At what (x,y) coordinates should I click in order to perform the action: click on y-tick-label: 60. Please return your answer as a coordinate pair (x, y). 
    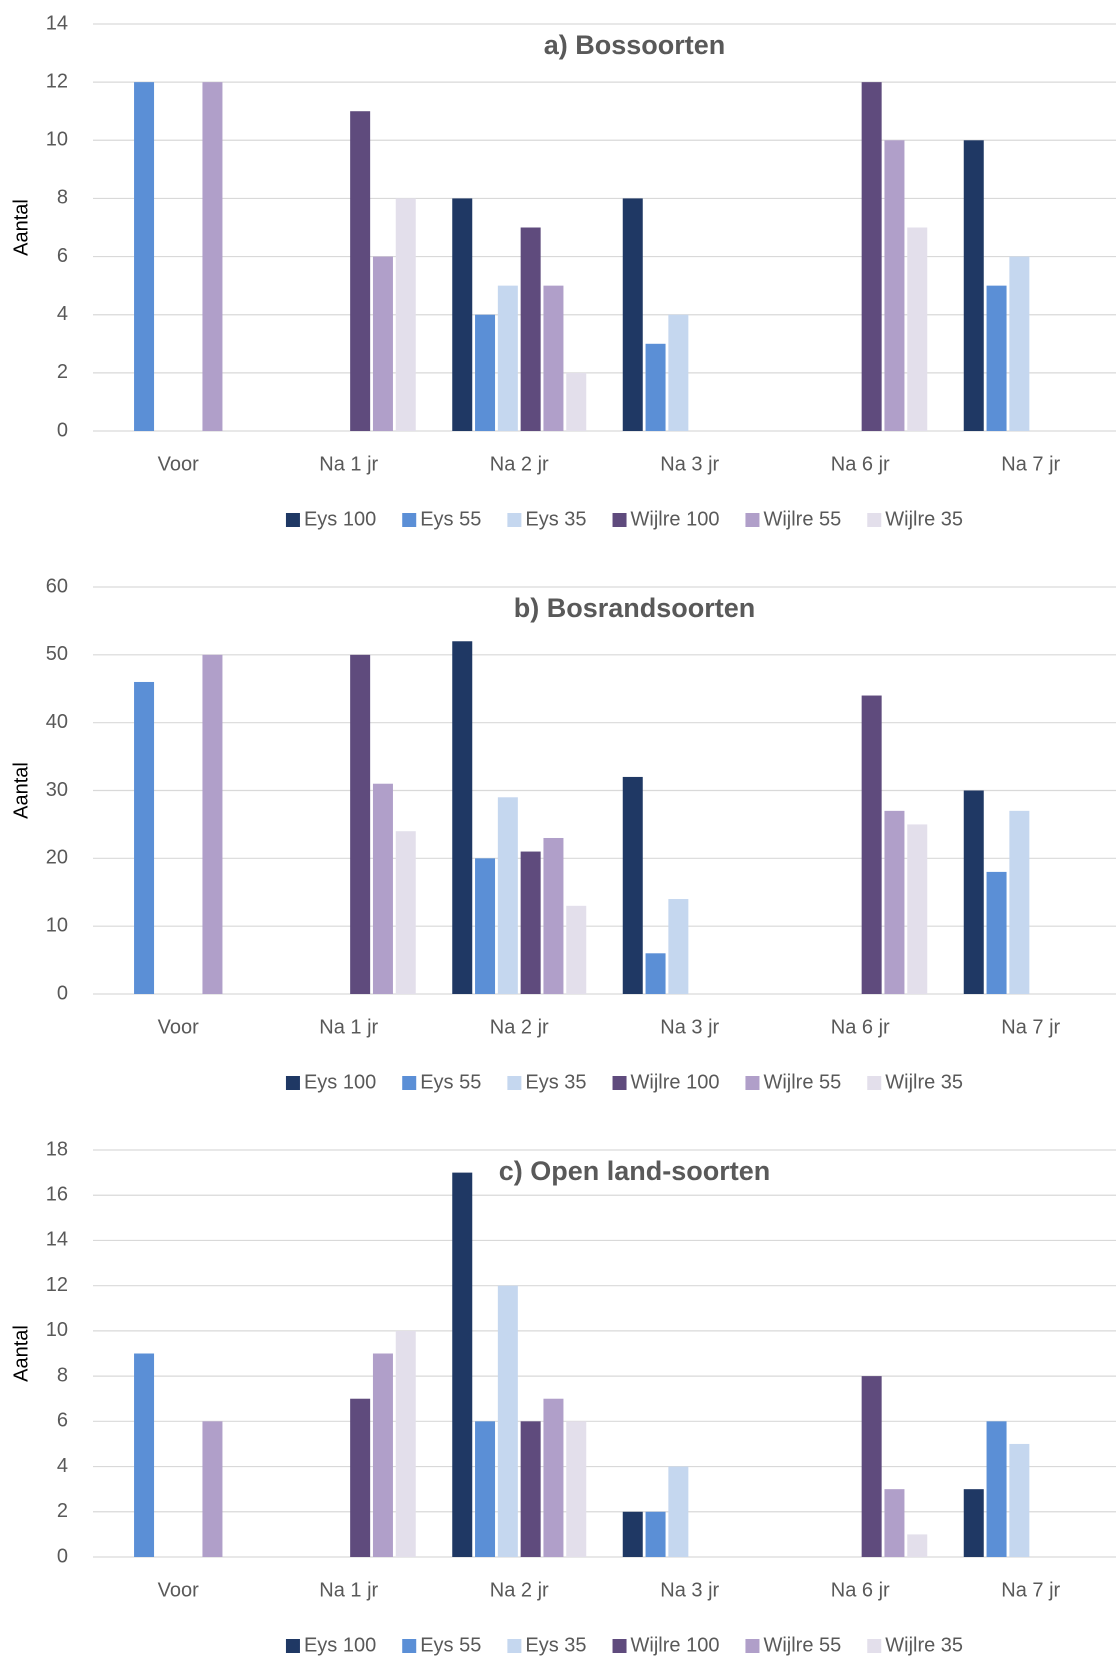
    Looking at the image, I should click on (57, 586).